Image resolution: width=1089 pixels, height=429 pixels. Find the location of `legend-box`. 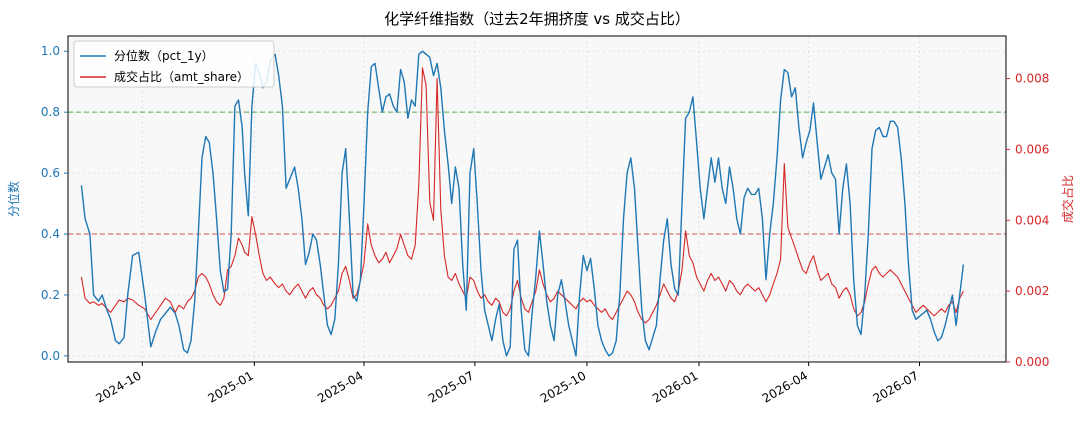

legend-box is located at coordinates (174, 64).